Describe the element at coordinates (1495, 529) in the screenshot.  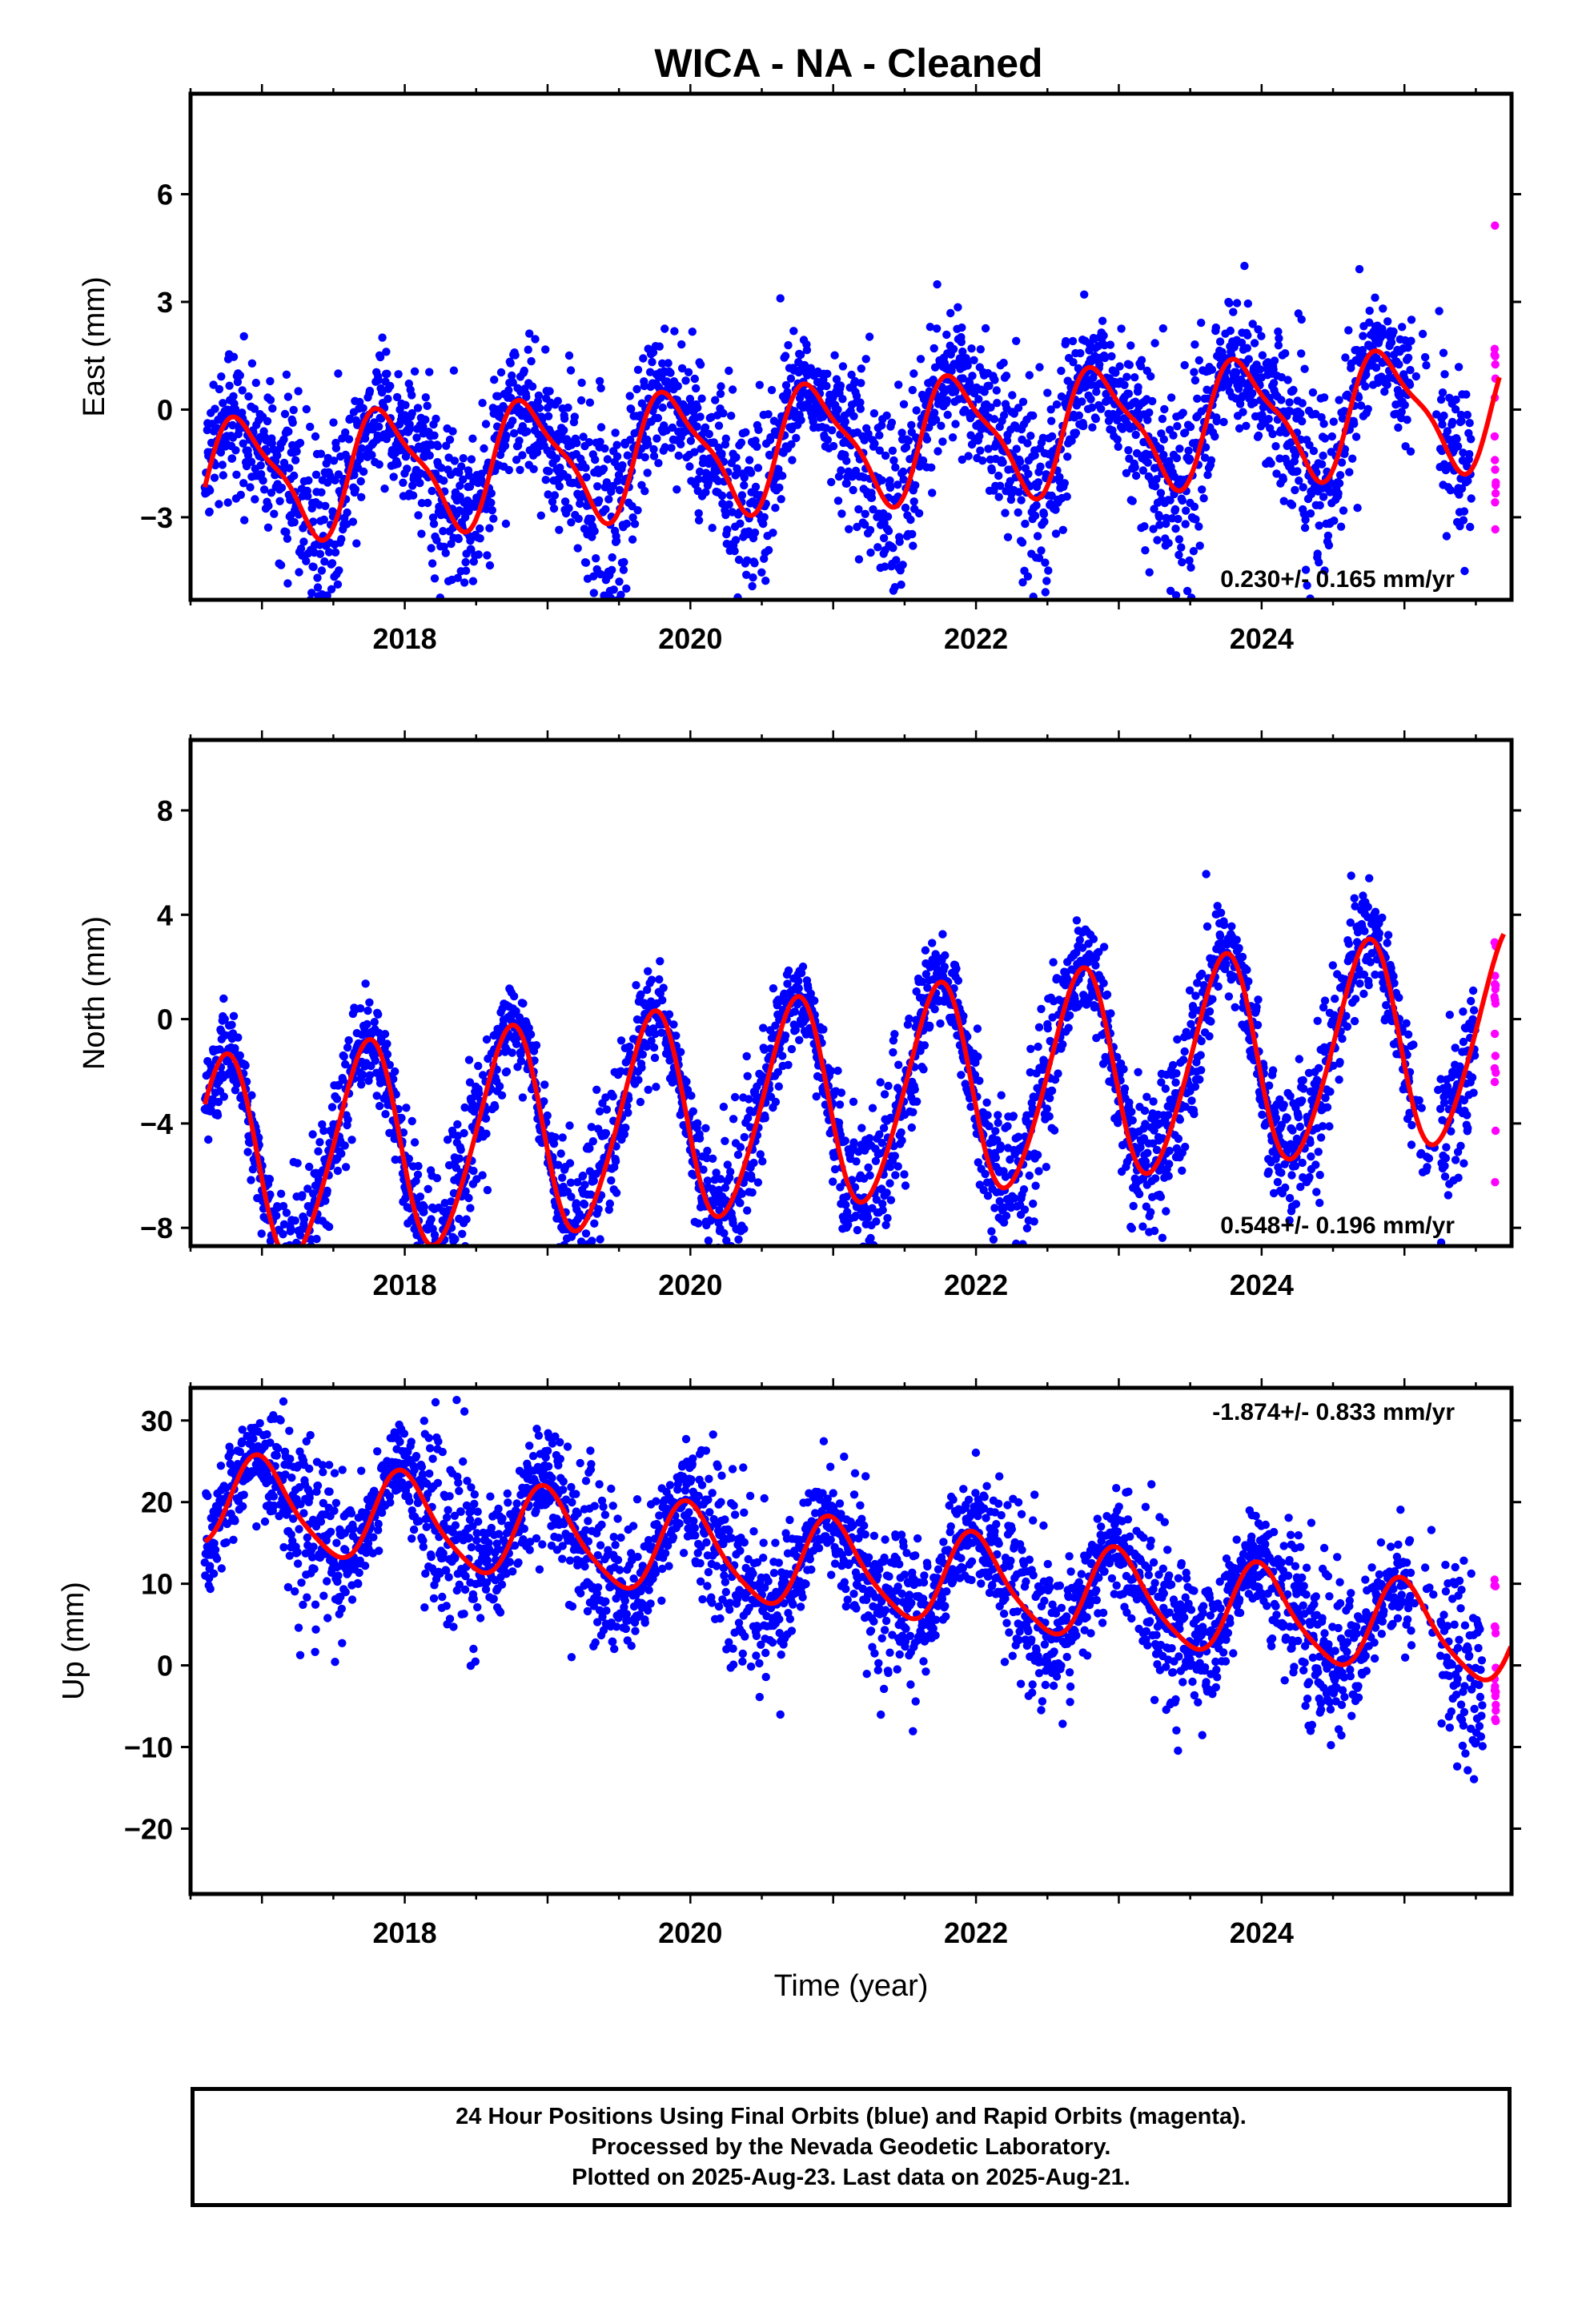
I see `east-rapid-point` at that location.